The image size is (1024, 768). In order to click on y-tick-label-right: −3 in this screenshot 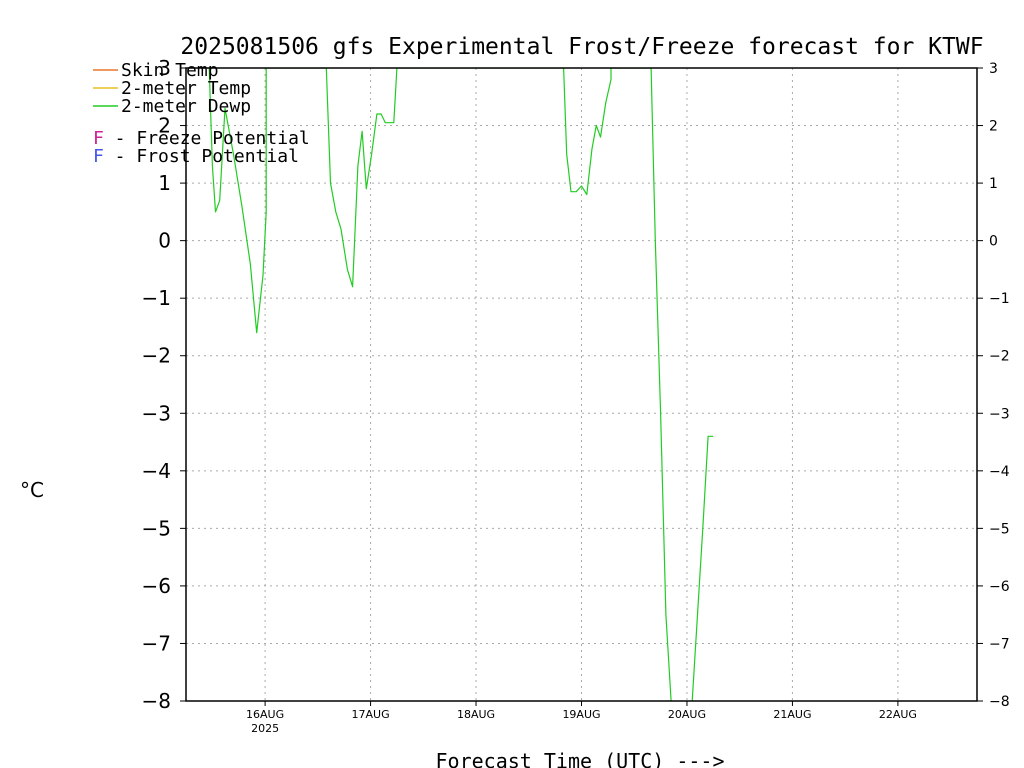, I will do `click(999, 414)`.